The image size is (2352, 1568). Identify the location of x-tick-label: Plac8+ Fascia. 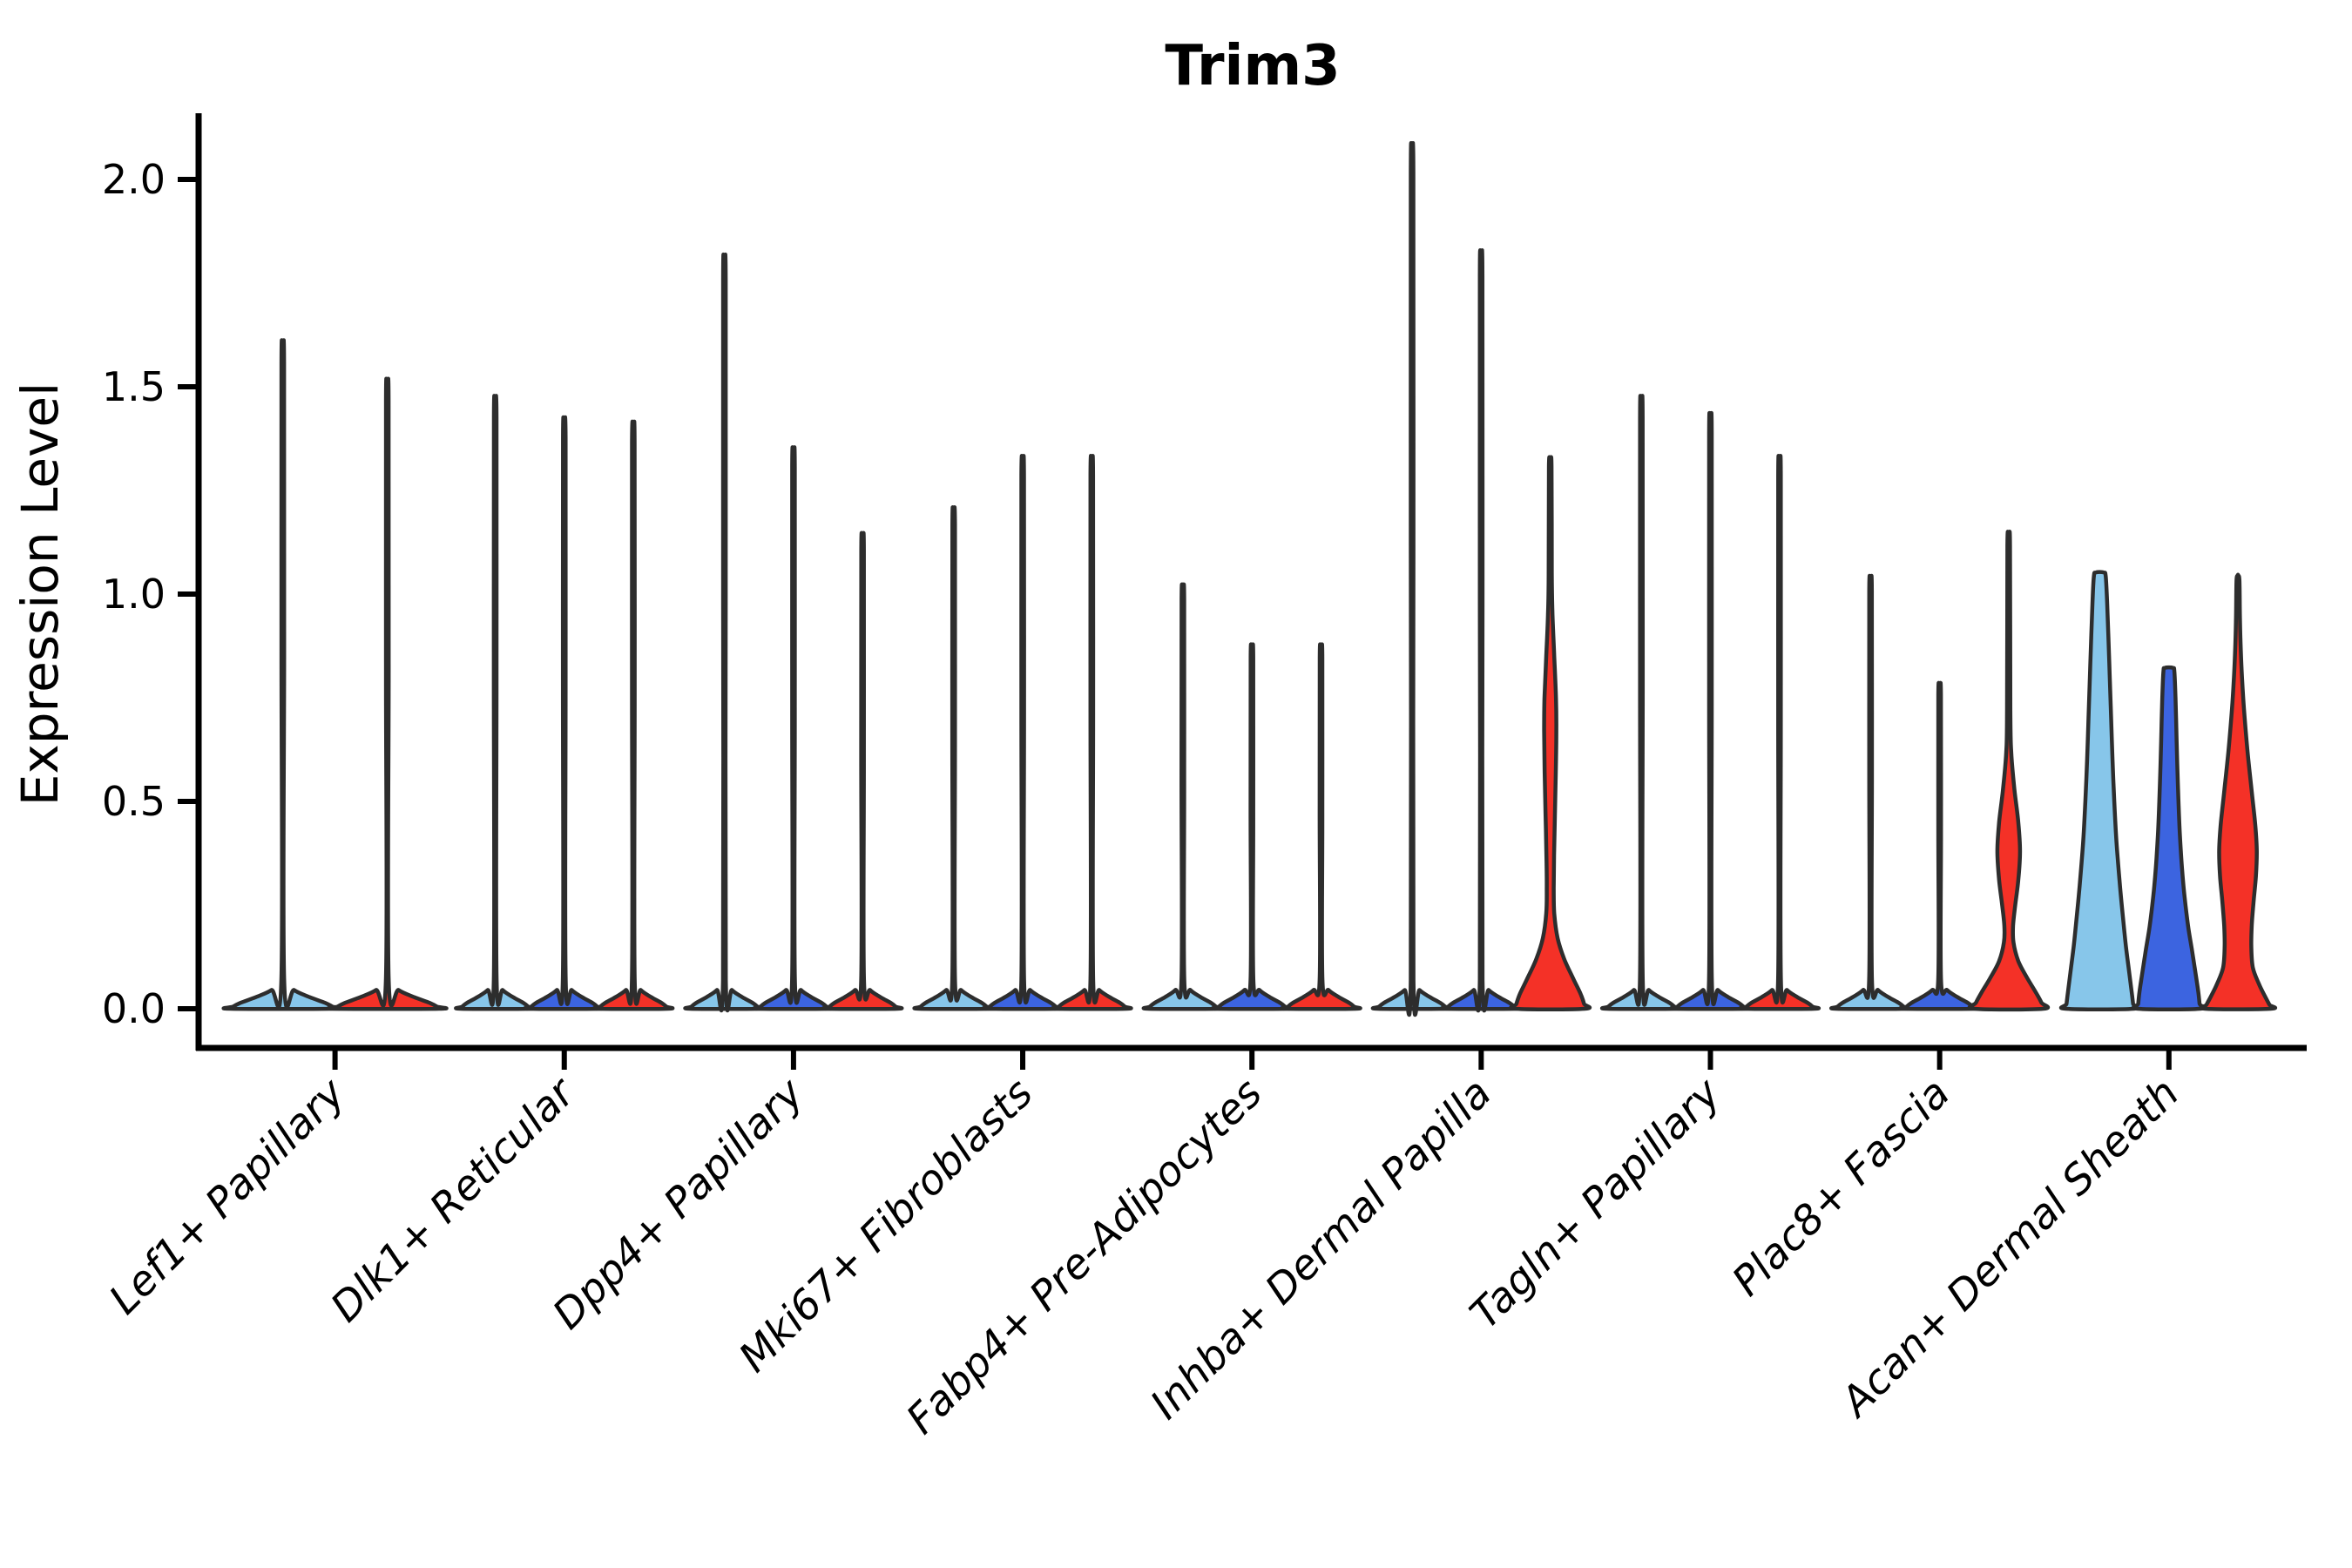
(1841, 1188).